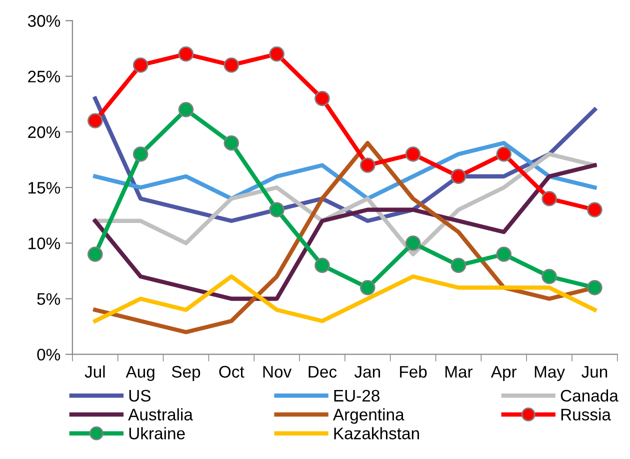 The image size is (630, 459). What do you see at coordinates (589, 395) in the screenshot?
I see `legend-label: Canada` at bounding box center [589, 395].